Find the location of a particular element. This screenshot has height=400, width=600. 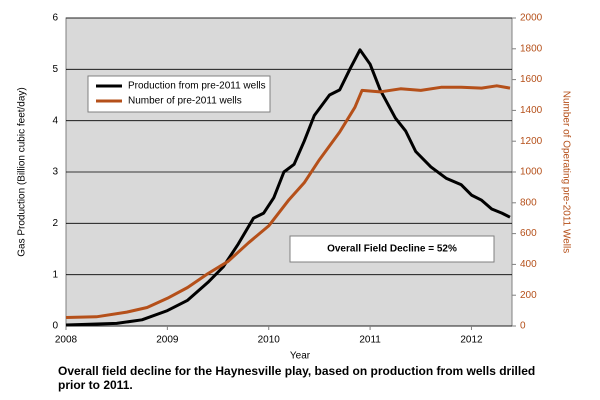

x-tick-label: 2009 is located at coordinates (167, 340).